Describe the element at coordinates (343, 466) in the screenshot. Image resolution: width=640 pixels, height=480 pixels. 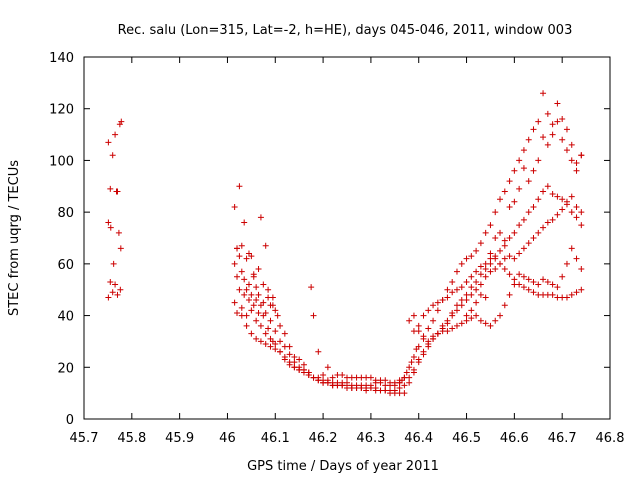
I see `x-axis-title: GPS time / Days of year 2011` at that location.